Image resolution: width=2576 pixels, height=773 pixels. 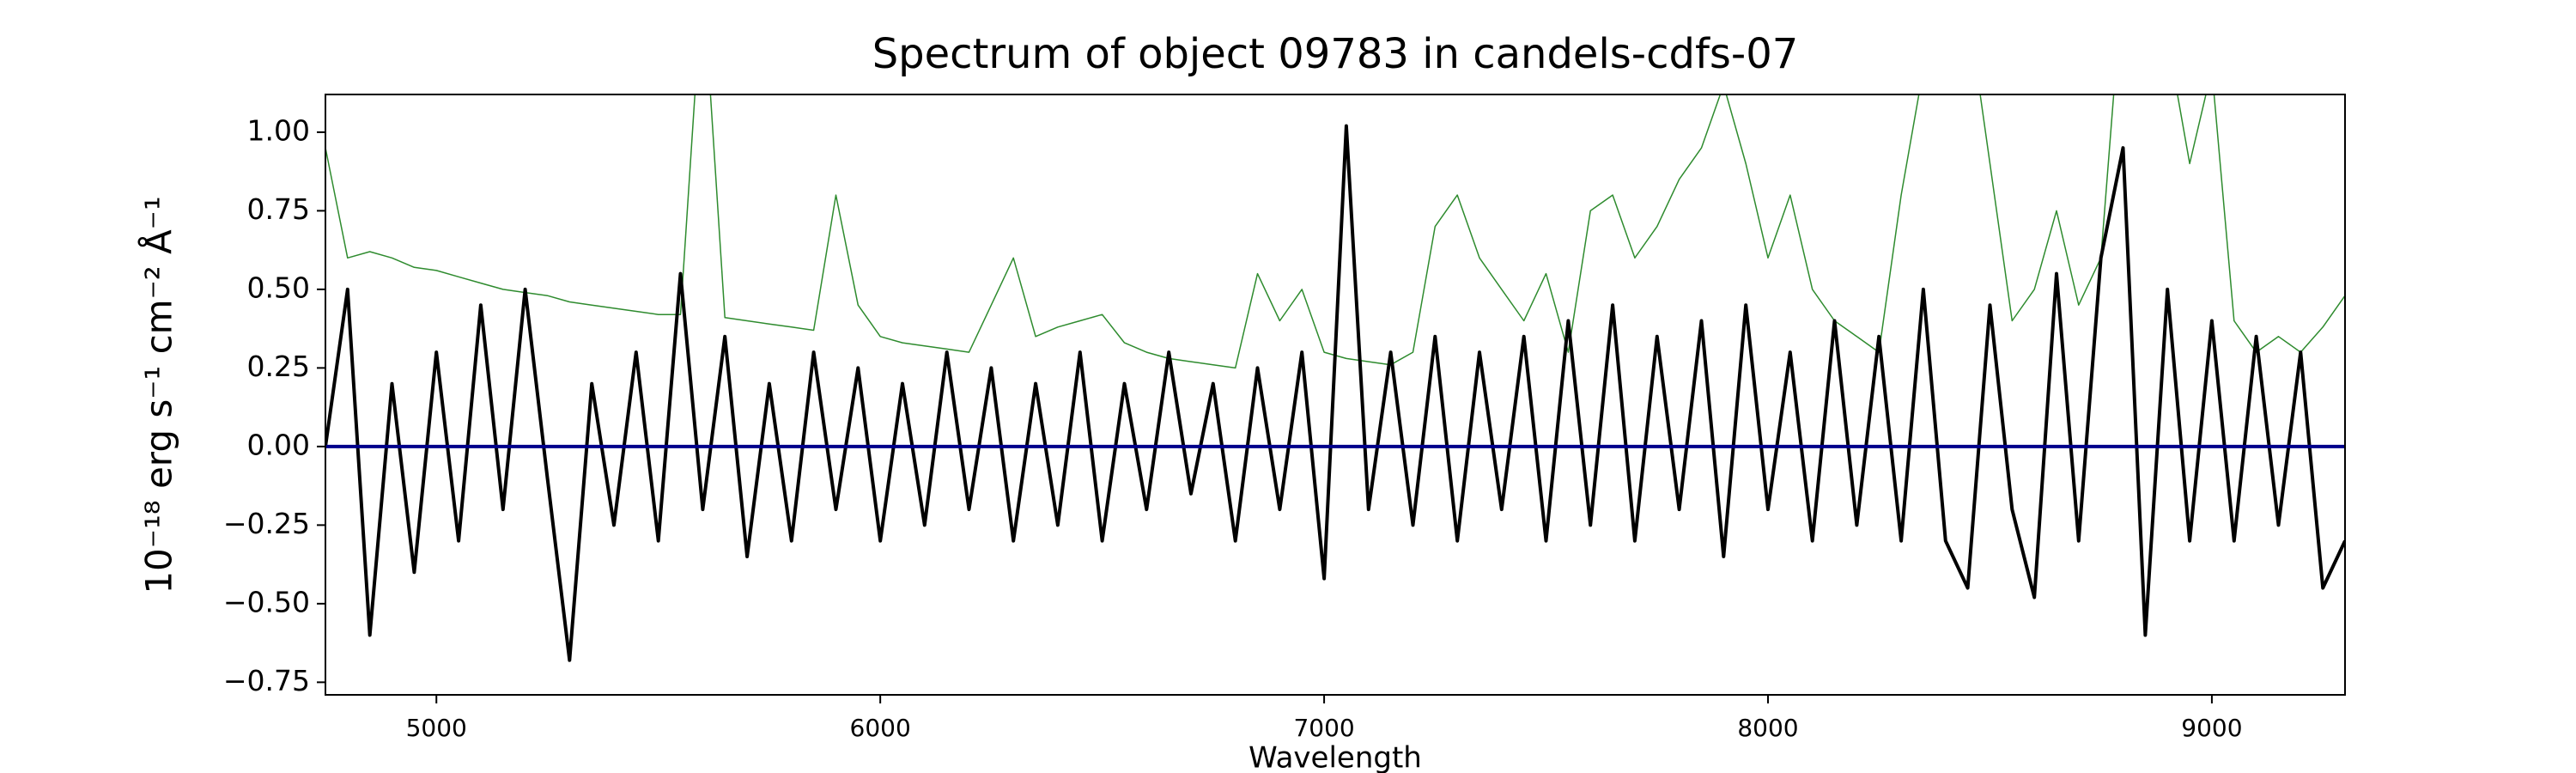 I want to click on y-tick-label: 1.00, so click(x=279, y=130).